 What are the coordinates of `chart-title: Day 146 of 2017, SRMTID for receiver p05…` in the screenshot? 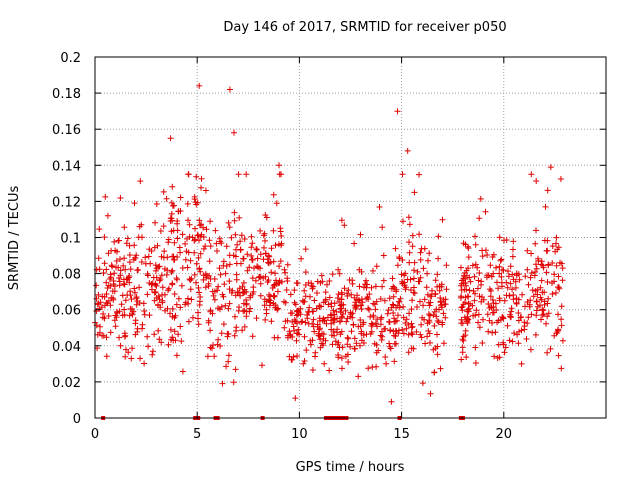 It's located at (364, 27).